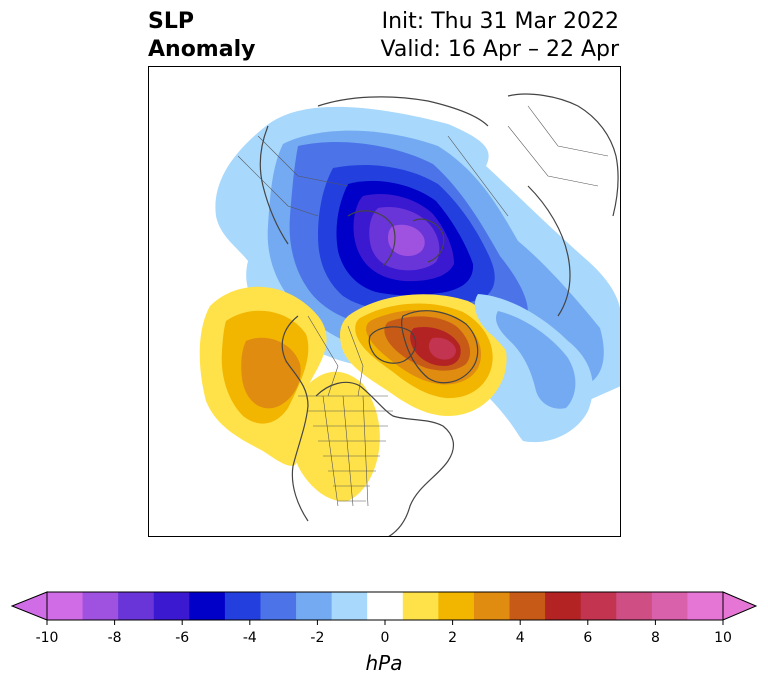 The width and height of the screenshot is (768, 686). I want to click on colorbar-tick-label: -6, so click(182, 638).